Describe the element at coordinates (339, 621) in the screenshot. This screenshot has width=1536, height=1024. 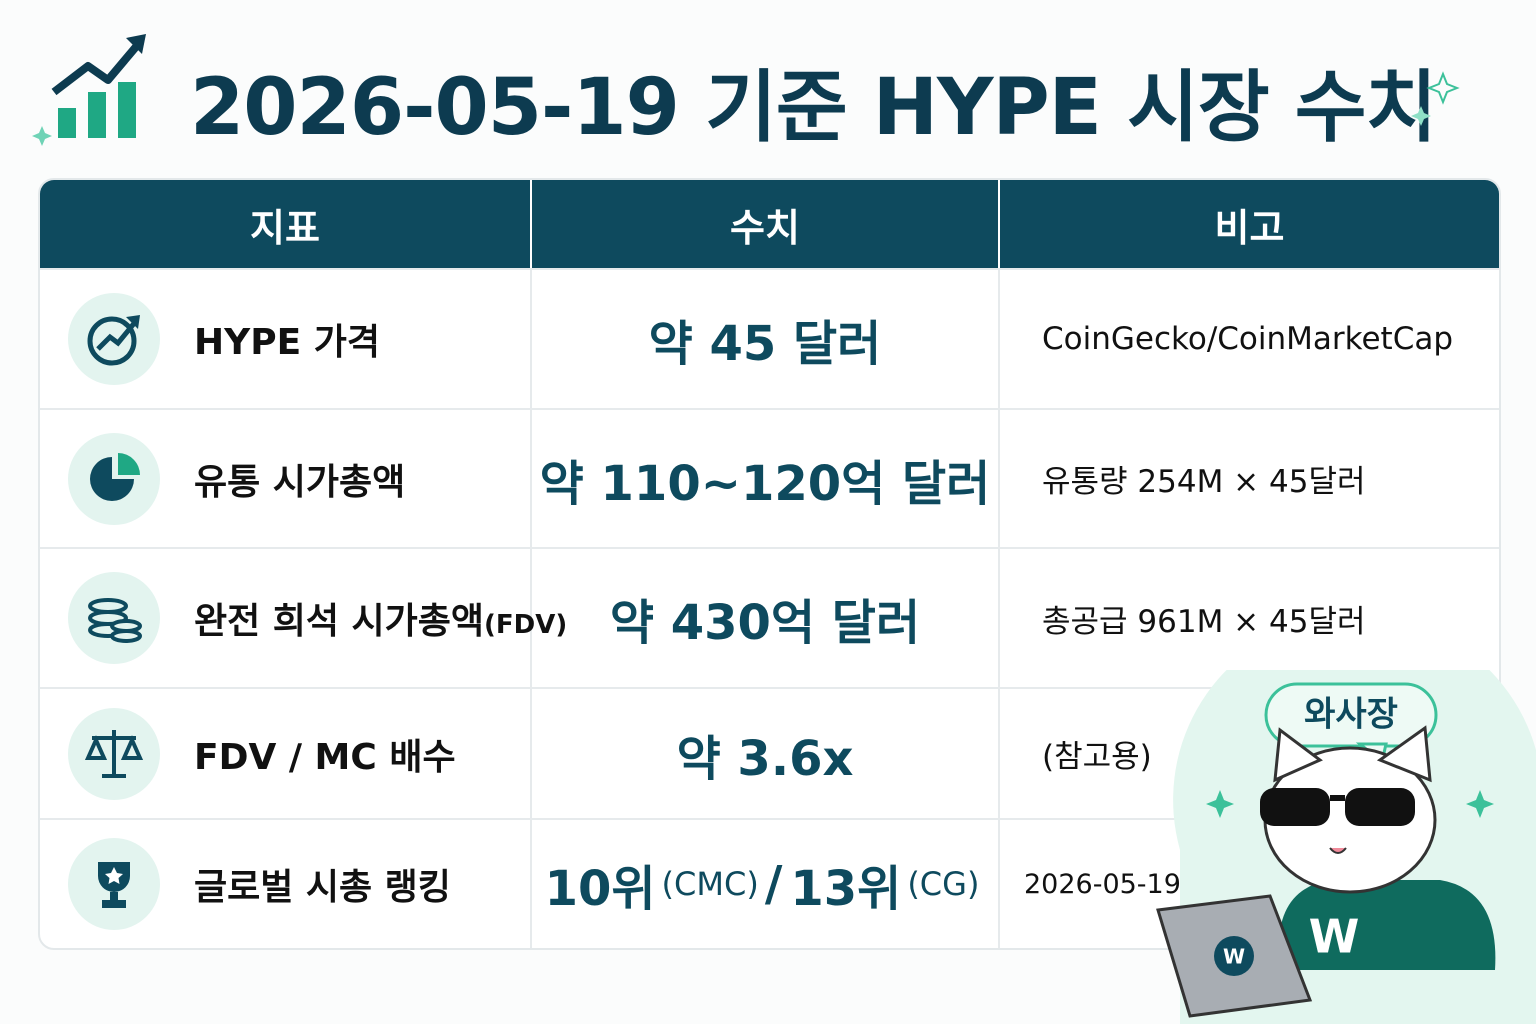
I see `label-text: 완전 희석 시가총액` at that location.